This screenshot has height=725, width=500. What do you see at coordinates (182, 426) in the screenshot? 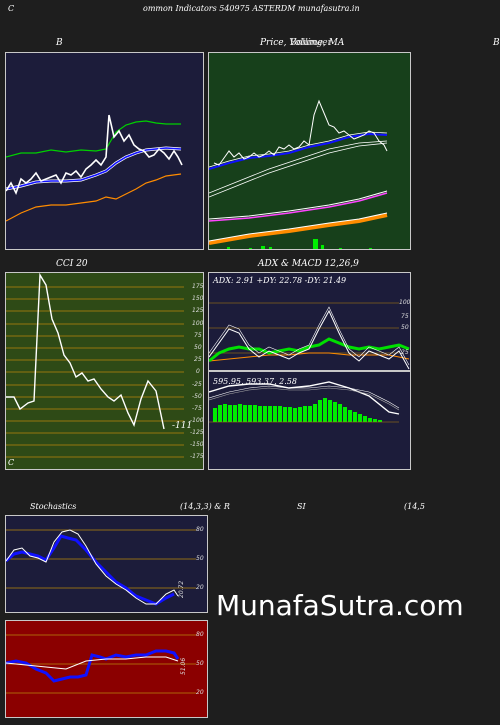
I see `cci-value: -111` at bounding box center [182, 426].